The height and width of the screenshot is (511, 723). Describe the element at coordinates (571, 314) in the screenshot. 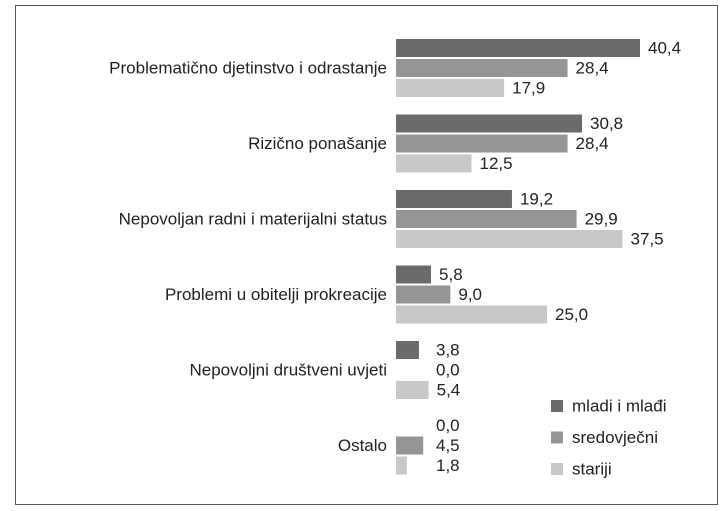

I see `value-label: 25,0` at that location.